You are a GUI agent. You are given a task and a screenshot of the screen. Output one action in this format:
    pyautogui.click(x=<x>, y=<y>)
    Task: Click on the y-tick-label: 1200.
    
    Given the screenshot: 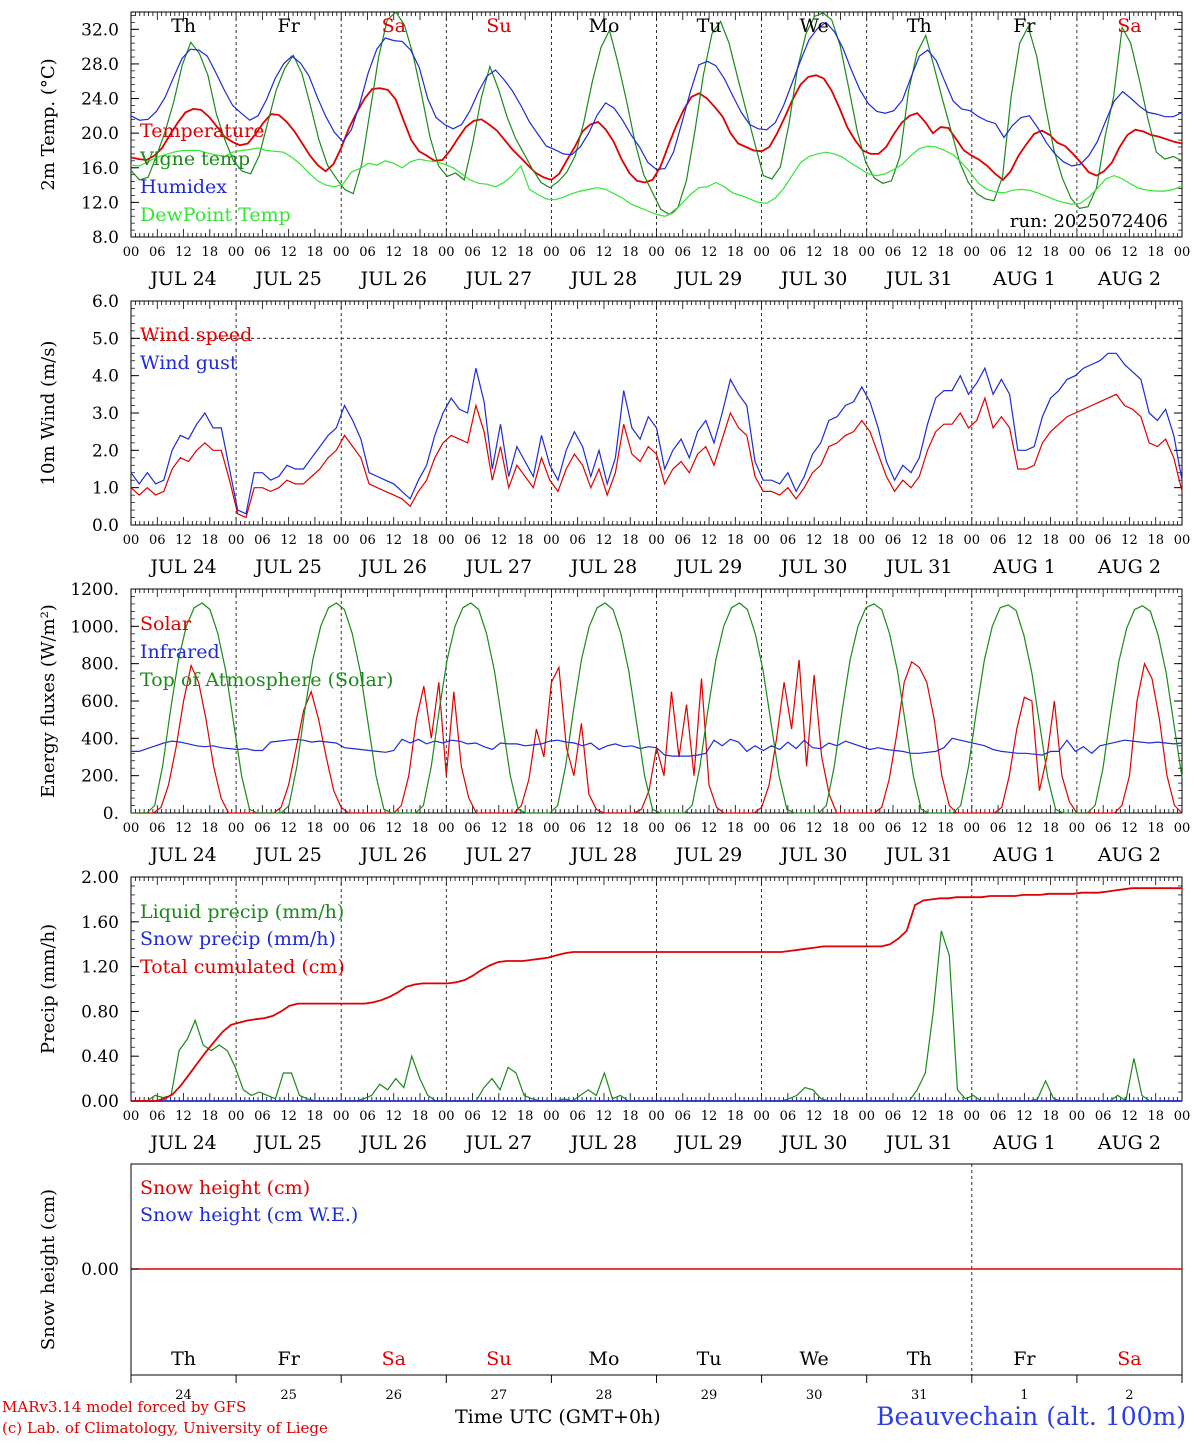 What is the action you would take?
    pyautogui.click(x=94, y=590)
    